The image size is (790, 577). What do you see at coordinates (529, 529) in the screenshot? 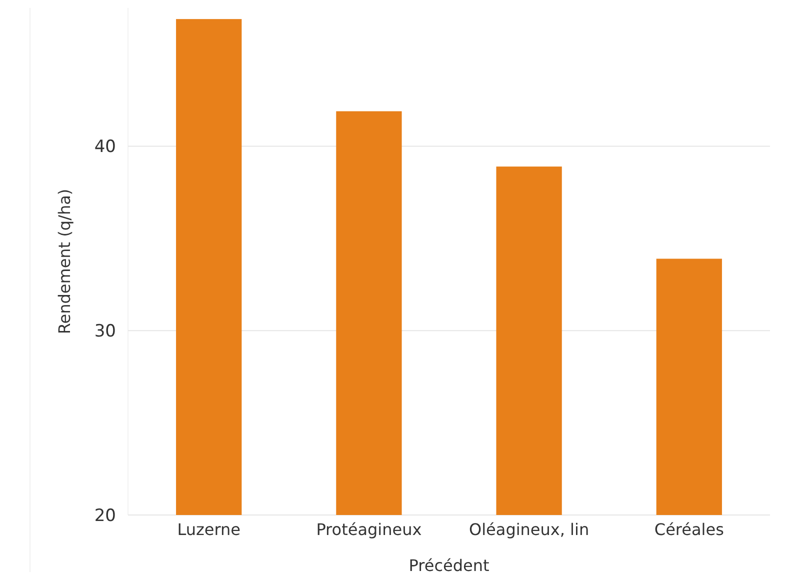
I see `x-tick-label: Oléagineux, lin` at bounding box center [529, 529].